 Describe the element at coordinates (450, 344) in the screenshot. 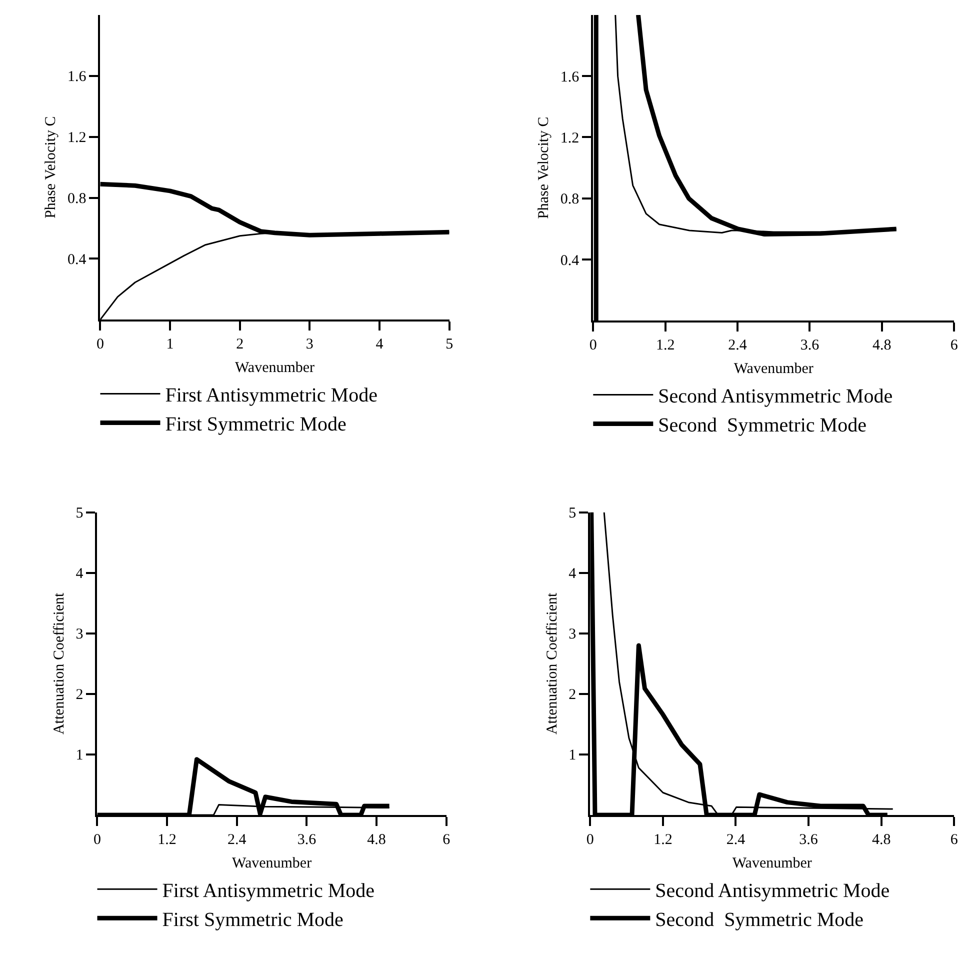

I see `x-tick-label: 5` at that location.